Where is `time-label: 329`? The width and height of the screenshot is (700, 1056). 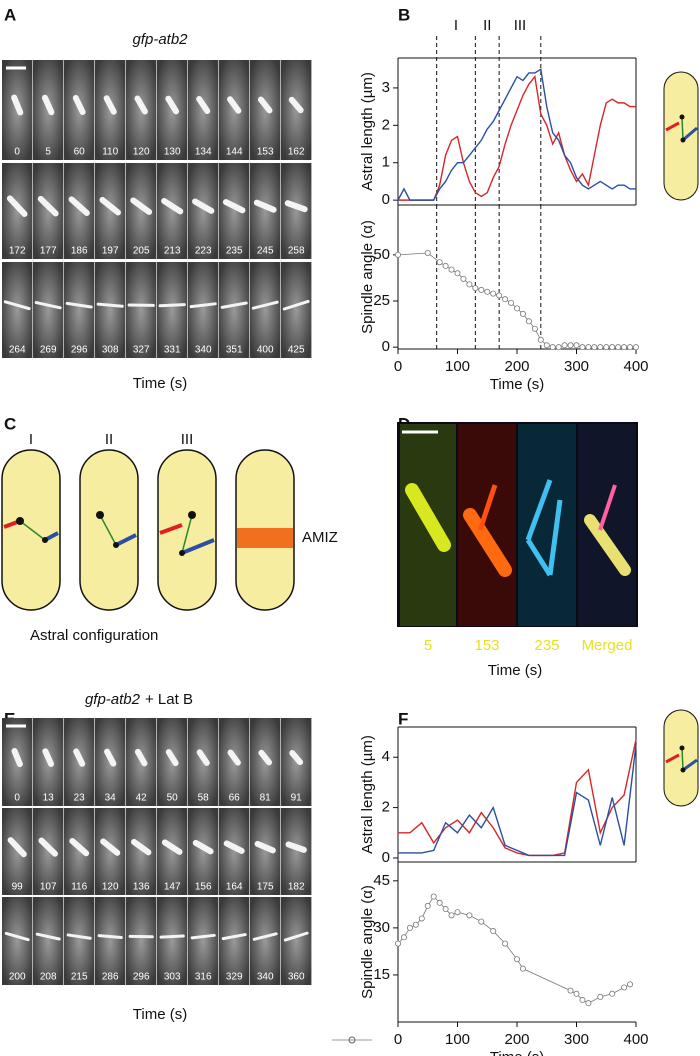
time-label: 329 is located at coordinates (234, 977).